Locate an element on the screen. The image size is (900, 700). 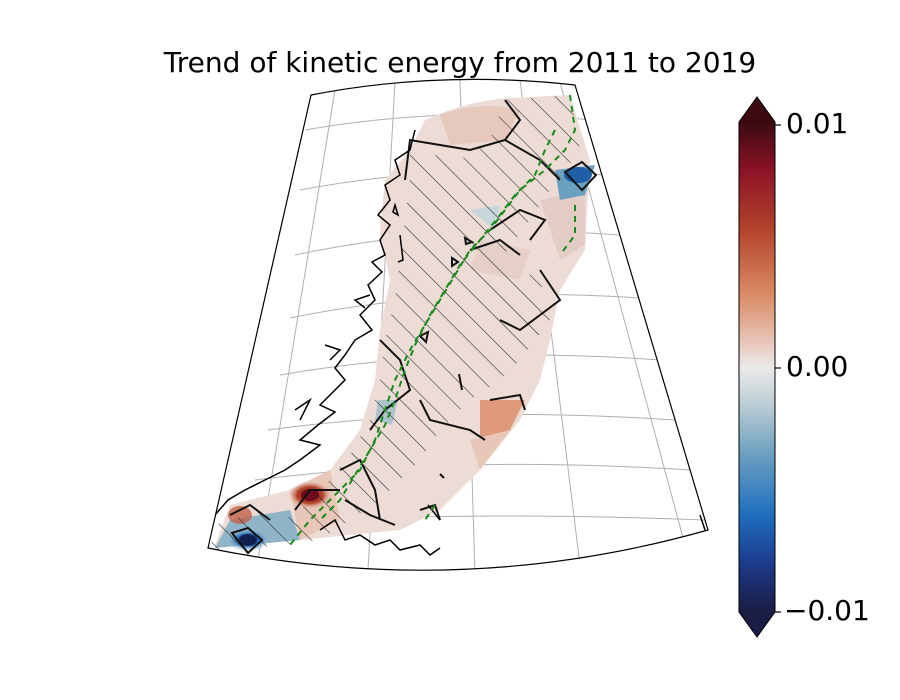
colorbar is located at coordinates (759, 367).